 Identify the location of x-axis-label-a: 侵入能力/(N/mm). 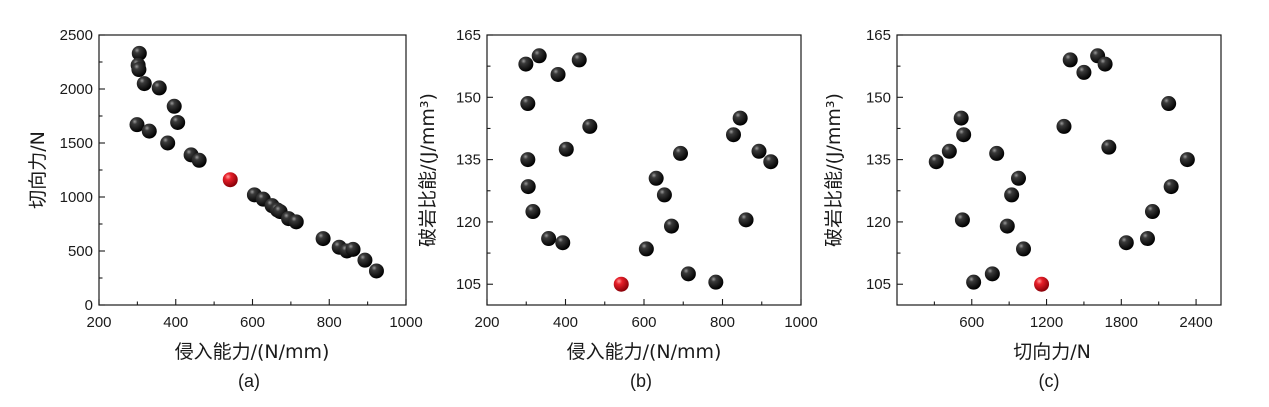
(252, 352).